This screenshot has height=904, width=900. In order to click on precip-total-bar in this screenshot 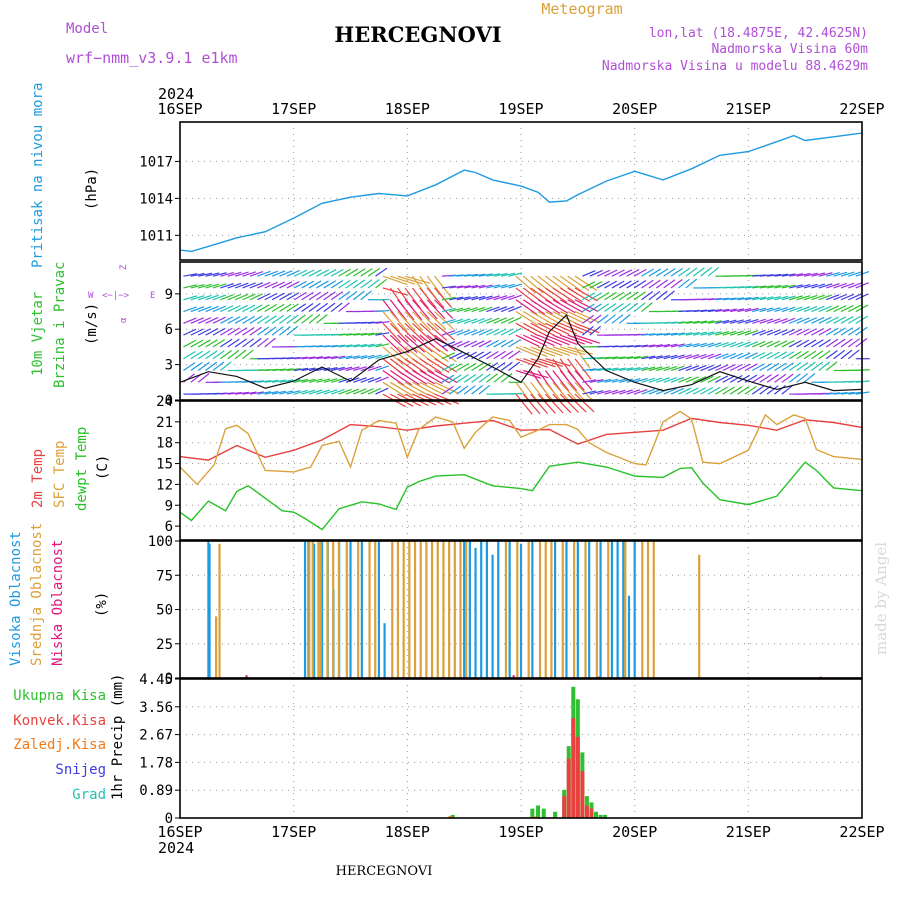, I will do `click(538, 812)`.